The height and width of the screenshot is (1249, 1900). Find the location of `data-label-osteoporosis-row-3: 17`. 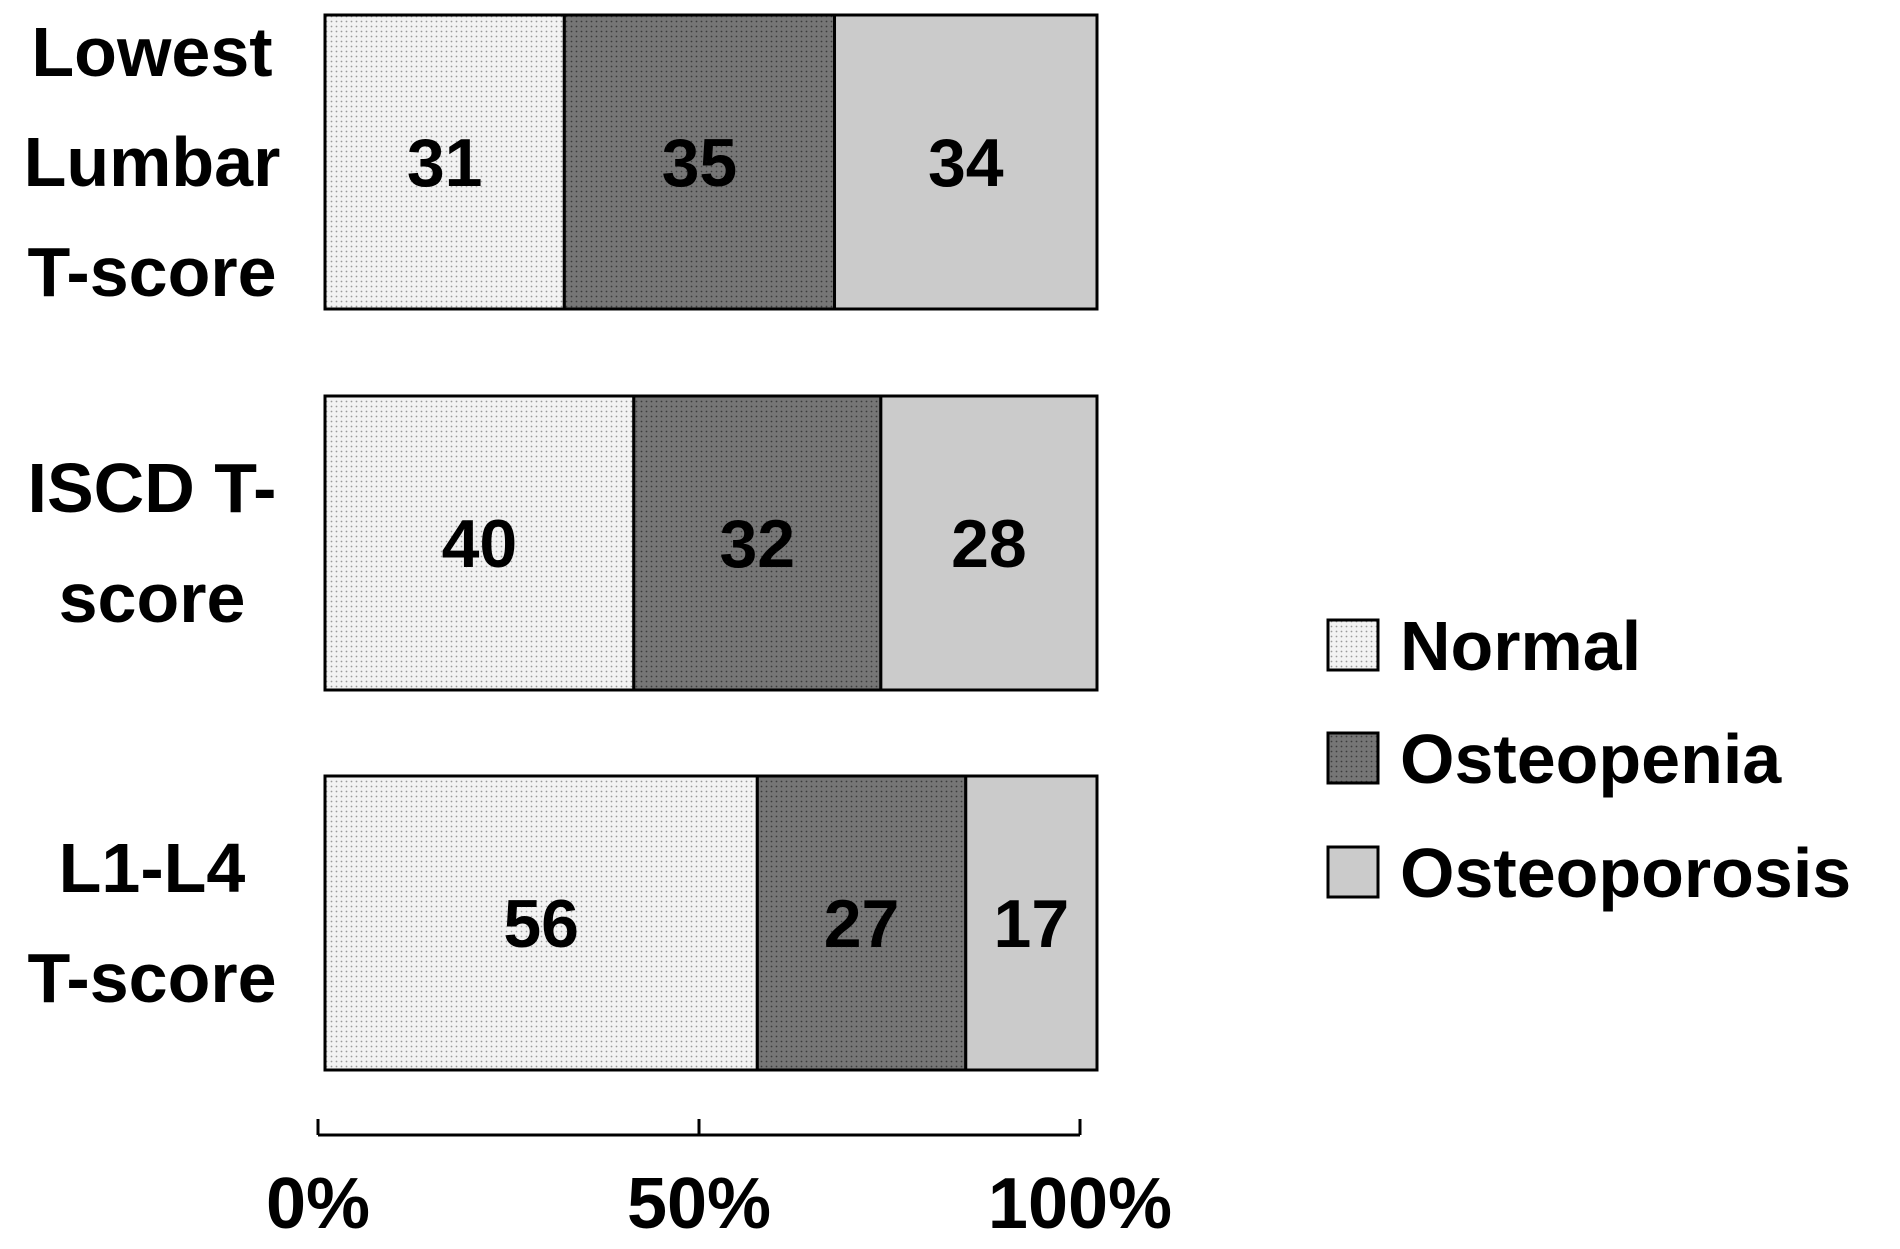

data-label-osteoporosis-row-3: 17 is located at coordinates (1032, 924).